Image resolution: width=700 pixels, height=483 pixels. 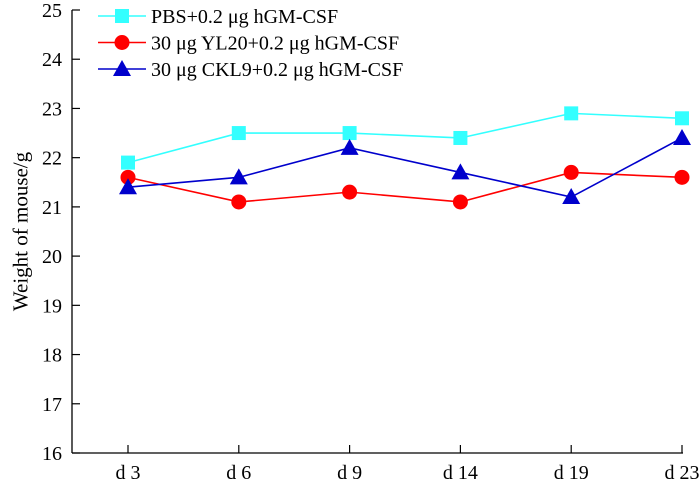 What do you see at coordinates (52, 109) in the screenshot?
I see `y-tick-label: 23` at bounding box center [52, 109].